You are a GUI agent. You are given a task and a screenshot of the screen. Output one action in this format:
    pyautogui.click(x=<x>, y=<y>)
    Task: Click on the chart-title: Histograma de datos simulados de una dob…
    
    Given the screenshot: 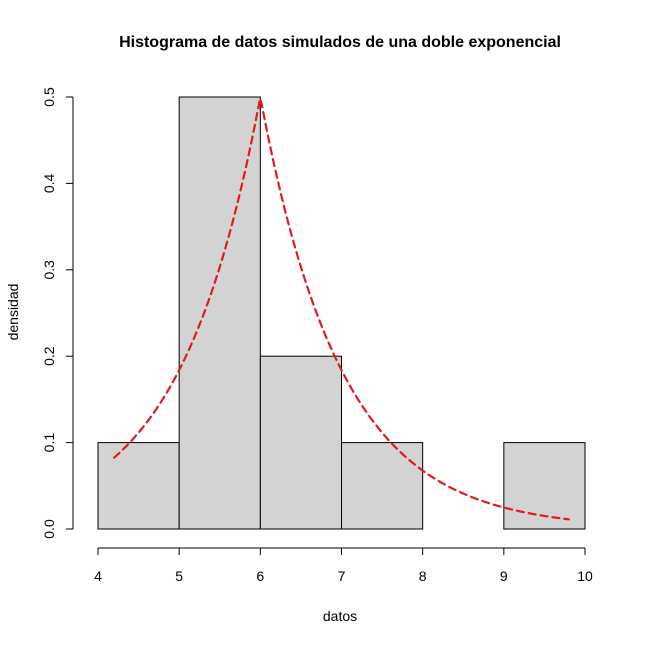 What is the action you would take?
    pyautogui.click(x=340, y=42)
    